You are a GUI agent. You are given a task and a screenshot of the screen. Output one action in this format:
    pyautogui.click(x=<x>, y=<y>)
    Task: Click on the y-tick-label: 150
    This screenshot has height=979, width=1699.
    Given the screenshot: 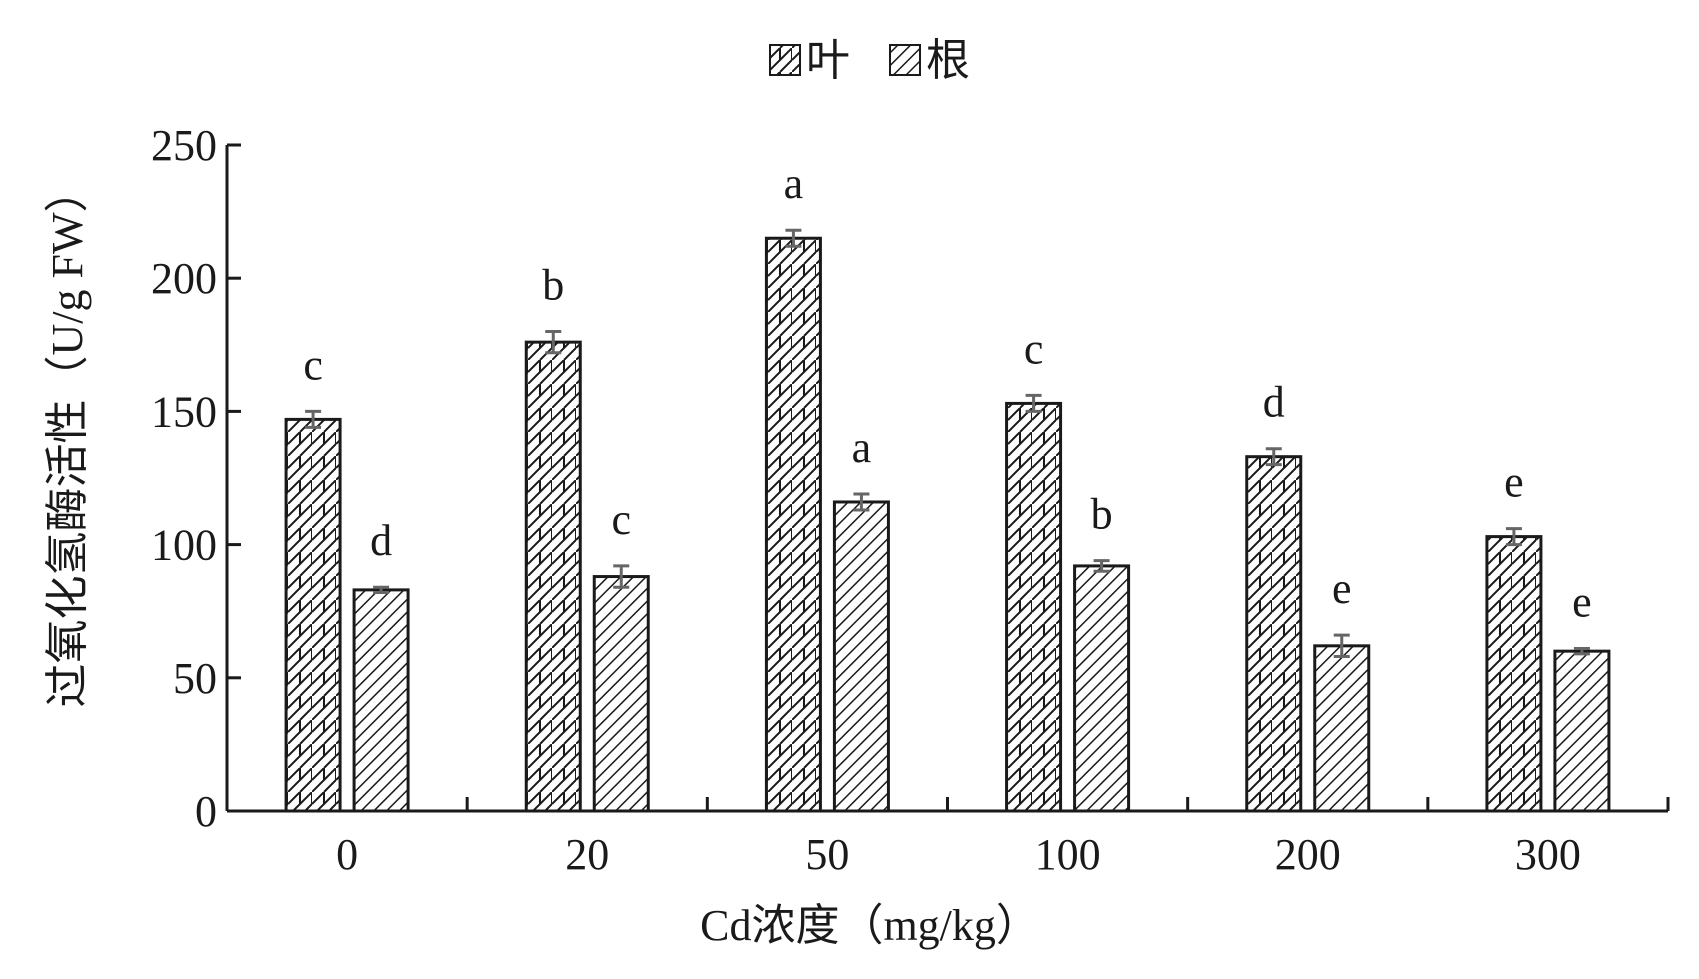 What is the action you would take?
    pyautogui.click(x=184, y=411)
    